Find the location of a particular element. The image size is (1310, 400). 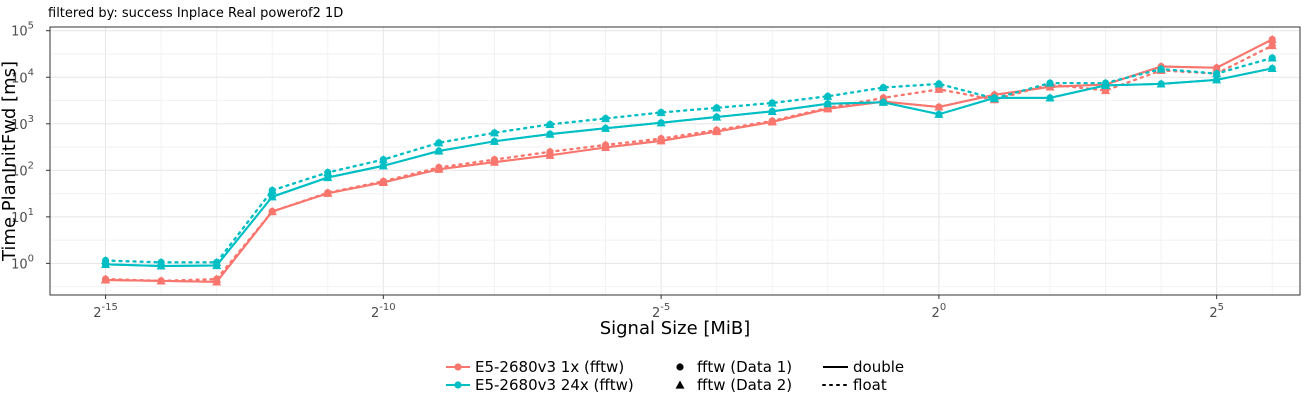

legend-label: float is located at coordinates (870, 385).